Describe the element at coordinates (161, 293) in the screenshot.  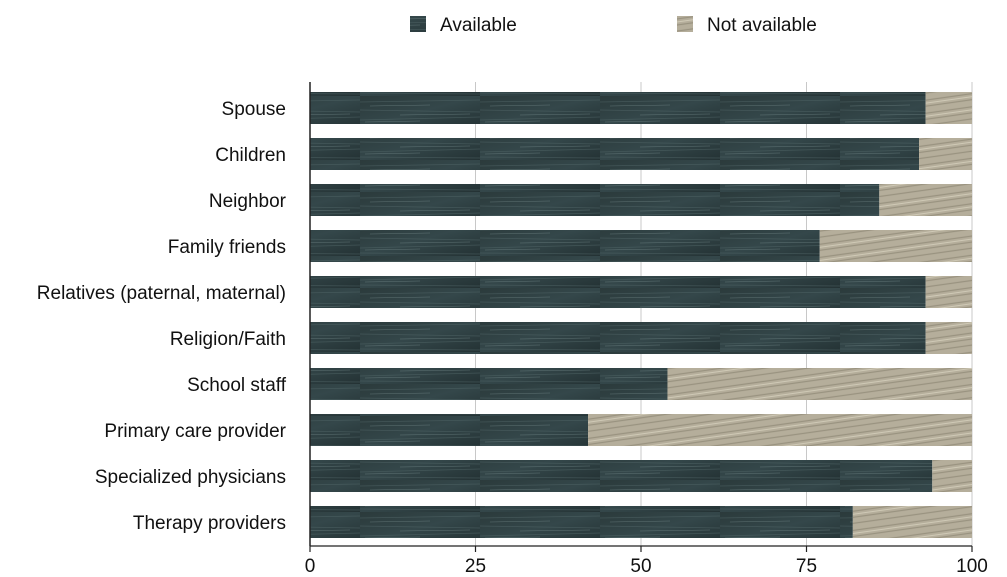
I see `category-label: Relatives (paternal, maternal)` at that location.